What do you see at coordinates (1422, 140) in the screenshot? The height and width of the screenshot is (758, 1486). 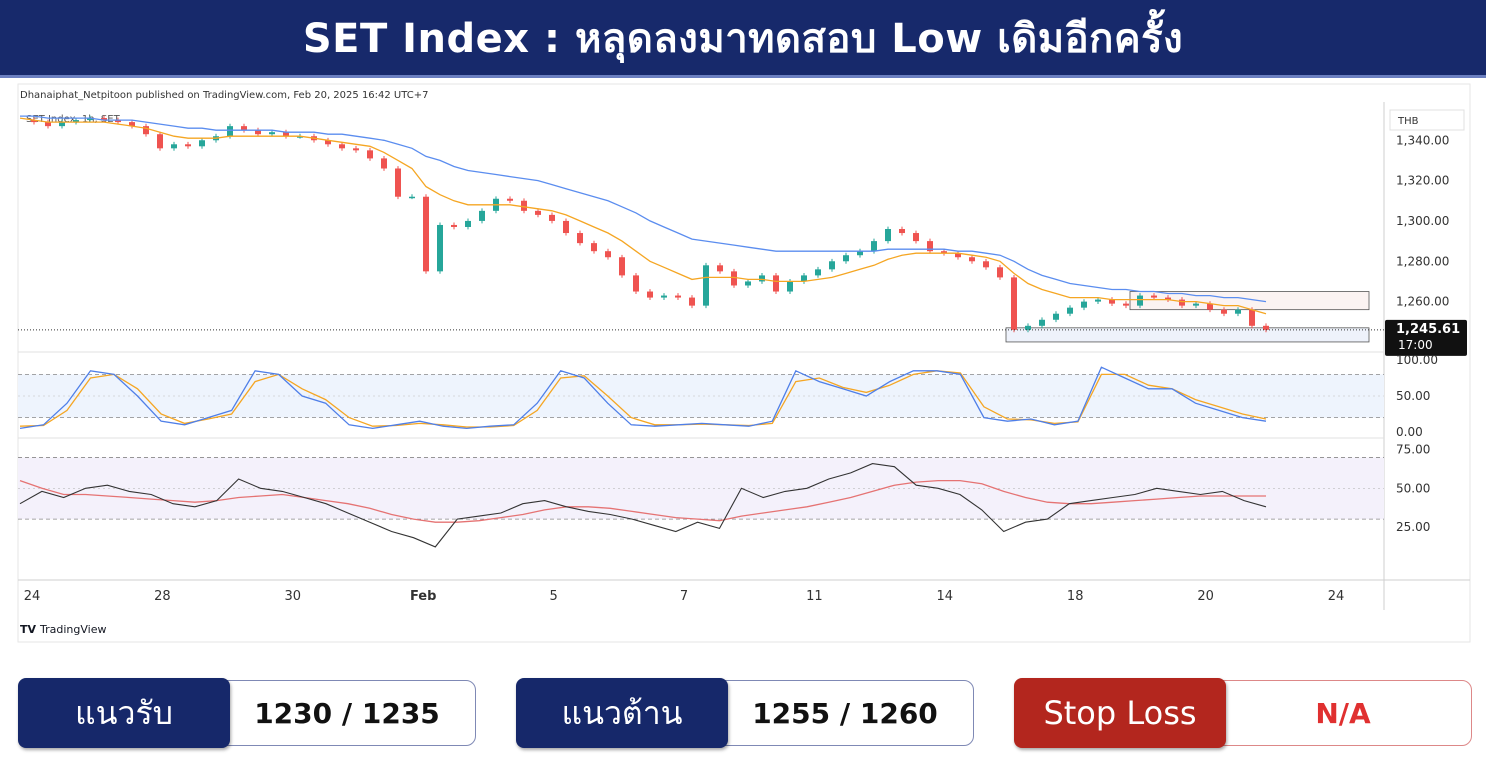 I see `price-tick-label: 1,340.00` at bounding box center [1422, 140].